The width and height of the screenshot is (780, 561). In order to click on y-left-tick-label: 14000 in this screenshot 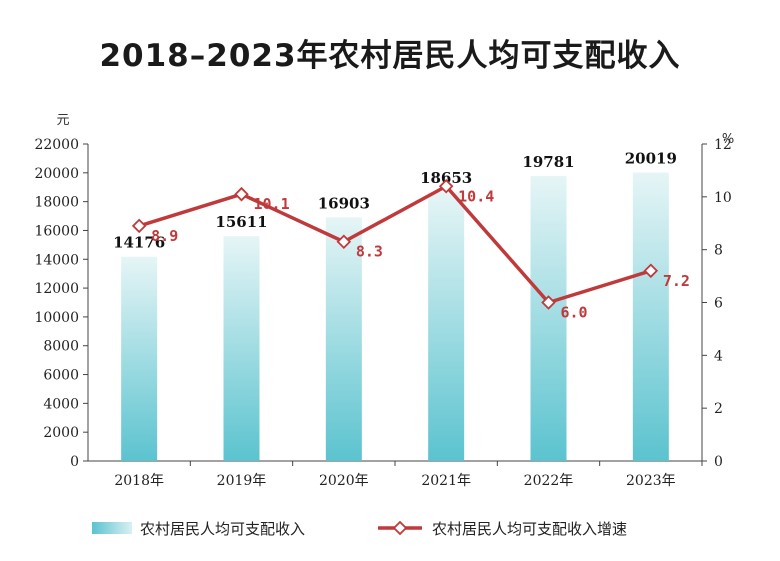, I will do `click(56, 260)`.